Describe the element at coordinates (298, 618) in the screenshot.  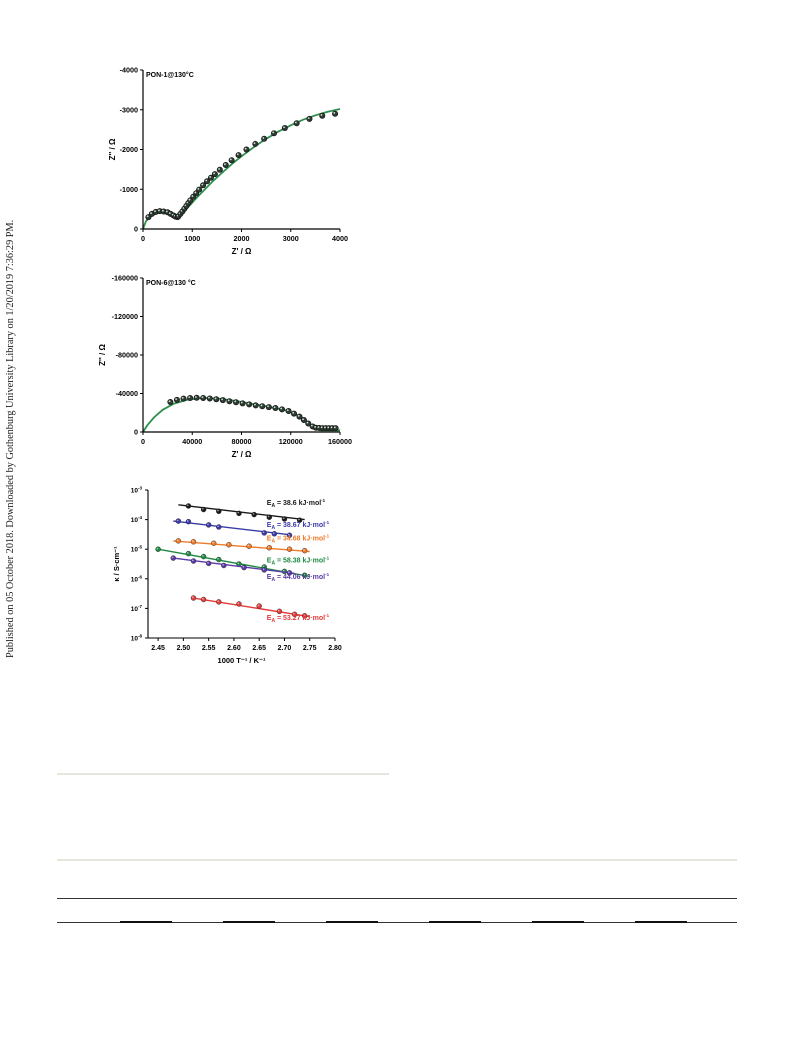
I see `activation-energy-label: EA = 53.27 kJ·mol-1` at that location.